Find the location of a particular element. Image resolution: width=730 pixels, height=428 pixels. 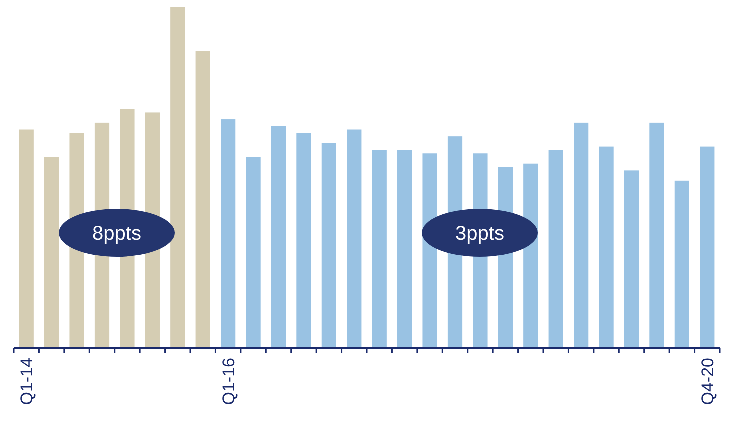

x-tick-label: Q4-20 is located at coordinates (708, 382).